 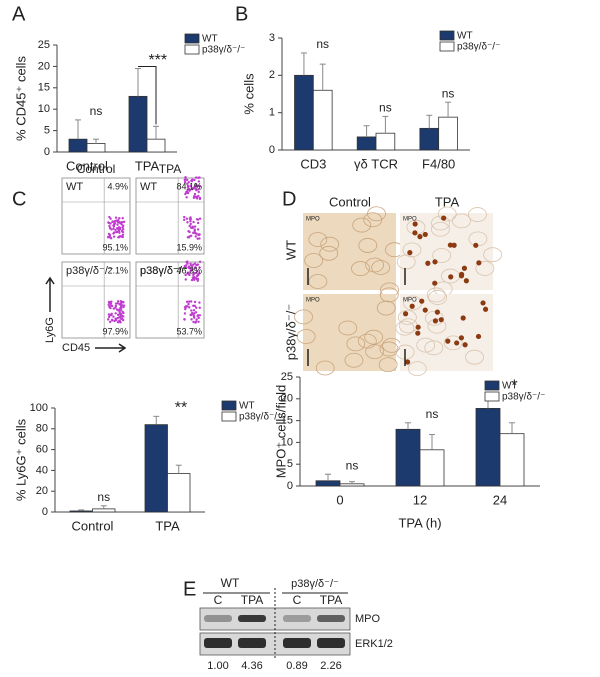 I want to click on panel-label: B, so click(x=241, y=14).